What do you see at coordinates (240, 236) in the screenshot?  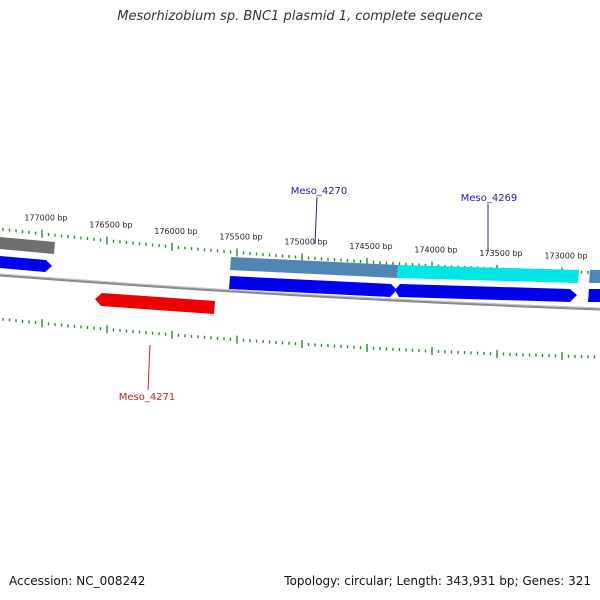 I see `tick-label: 175500 bp` at bounding box center [240, 236].